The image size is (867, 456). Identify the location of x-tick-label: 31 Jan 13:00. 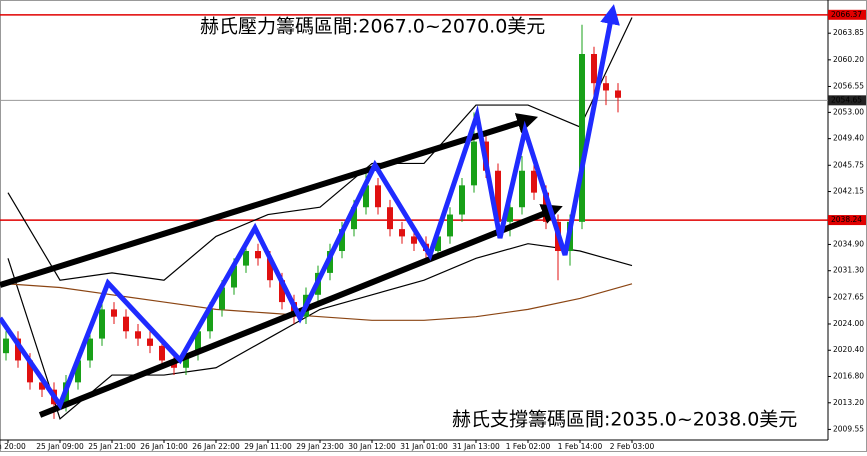
(476, 446).